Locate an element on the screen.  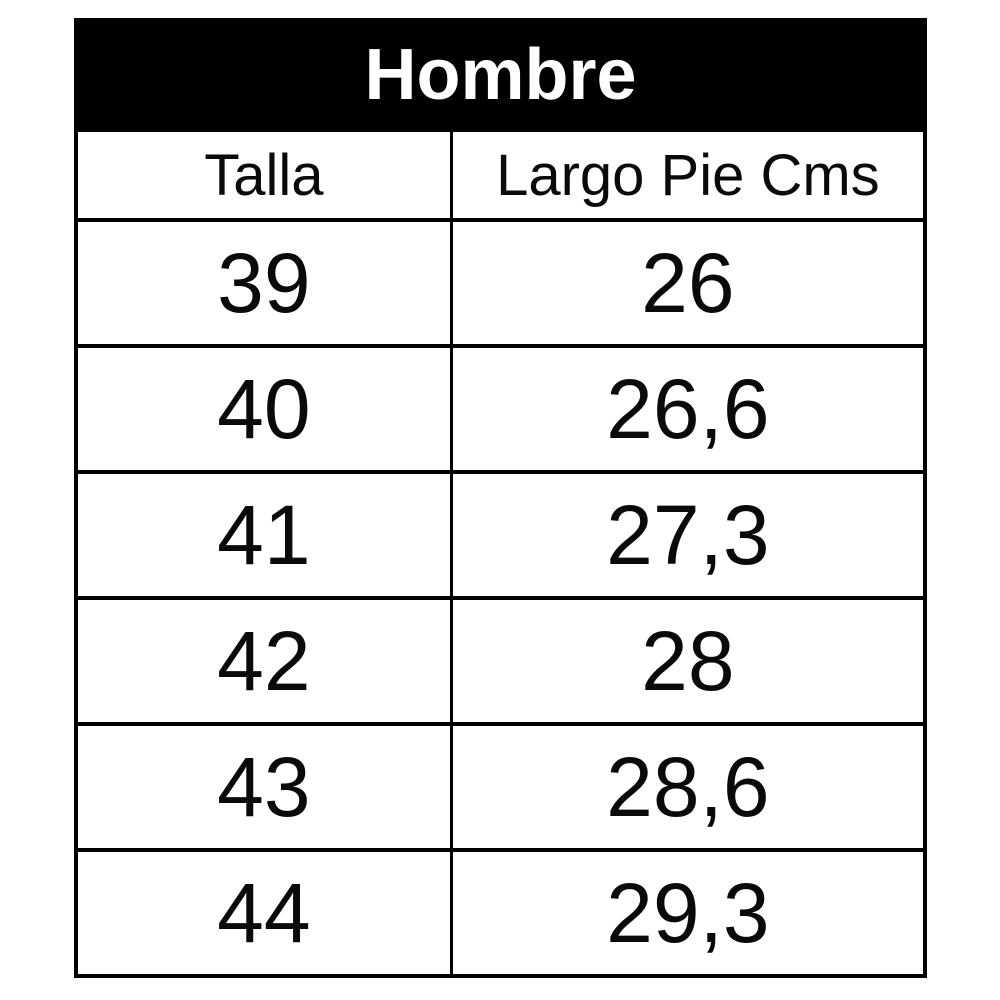
table-header-row: Talla Largo Pie Cms is located at coordinates (500, 175).